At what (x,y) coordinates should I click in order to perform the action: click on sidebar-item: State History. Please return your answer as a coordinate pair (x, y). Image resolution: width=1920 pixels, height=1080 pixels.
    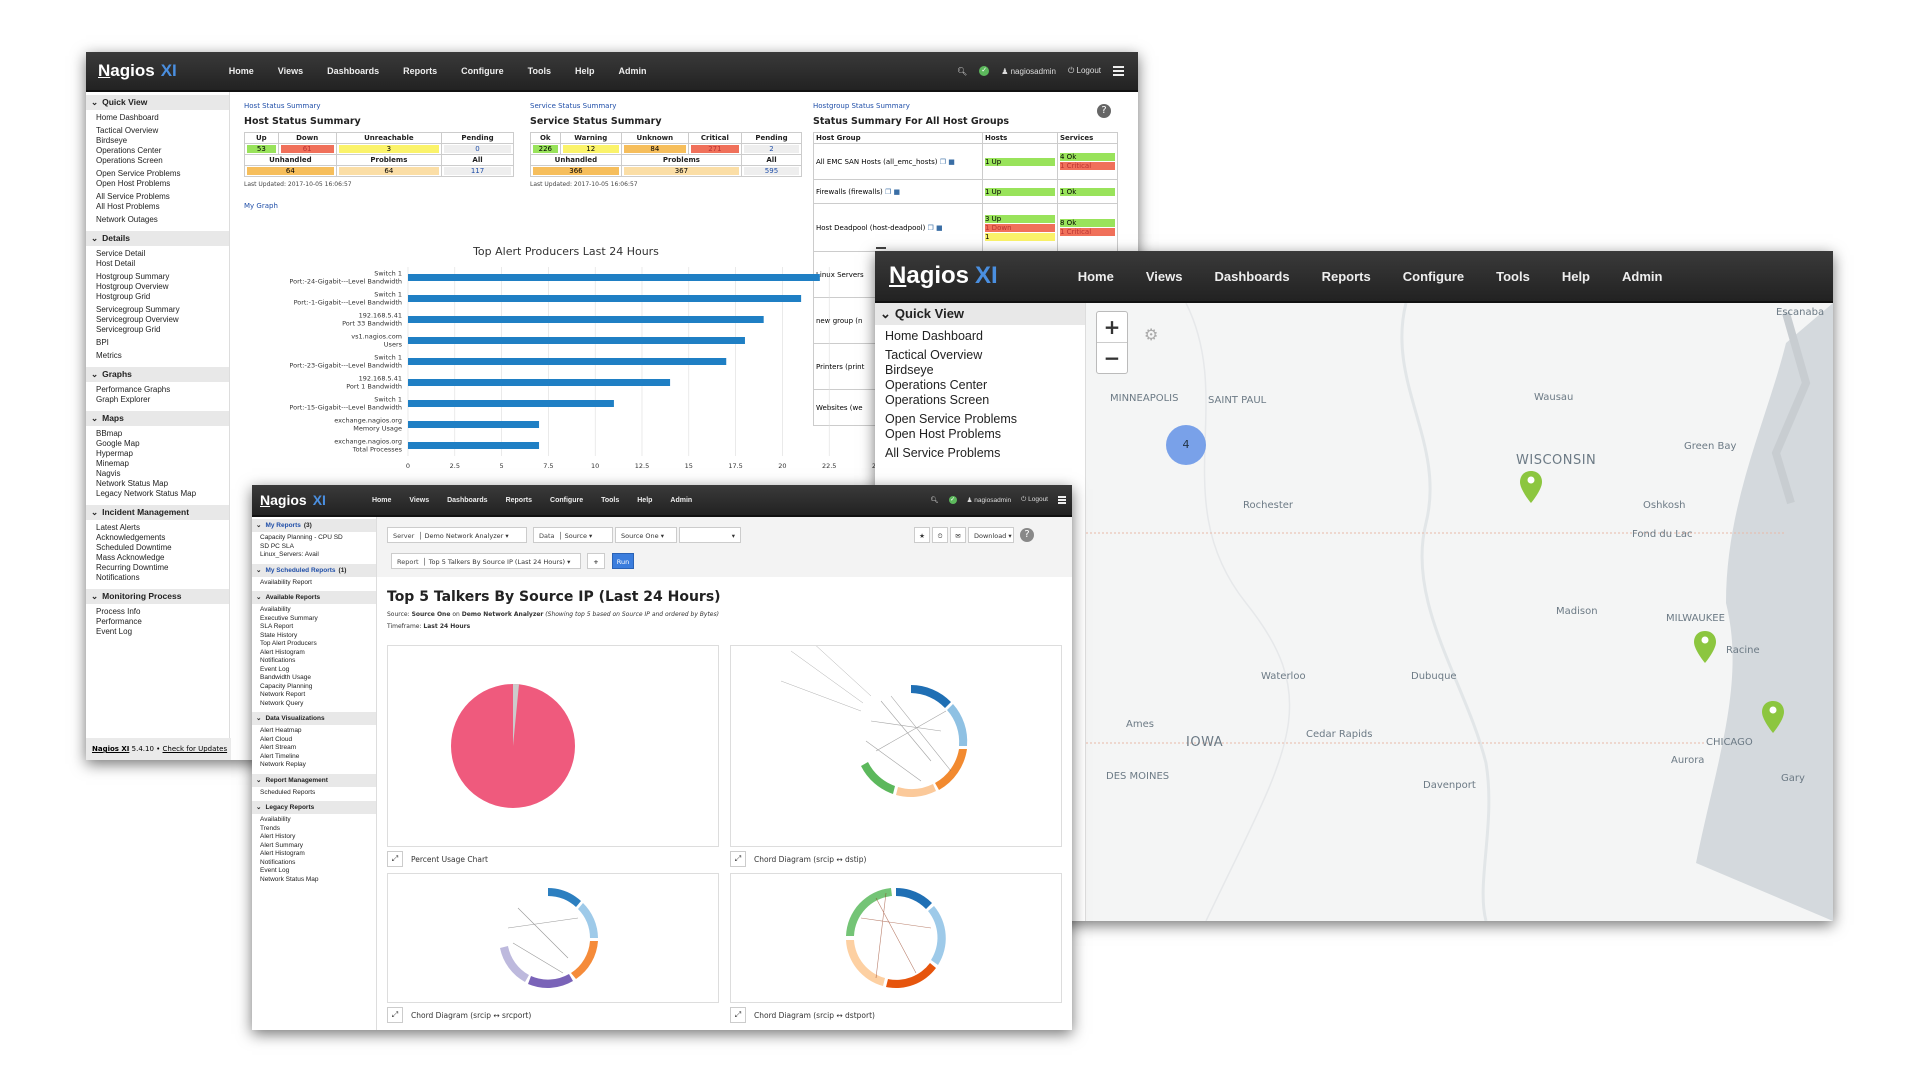
    Looking at the image, I should click on (279, 635).